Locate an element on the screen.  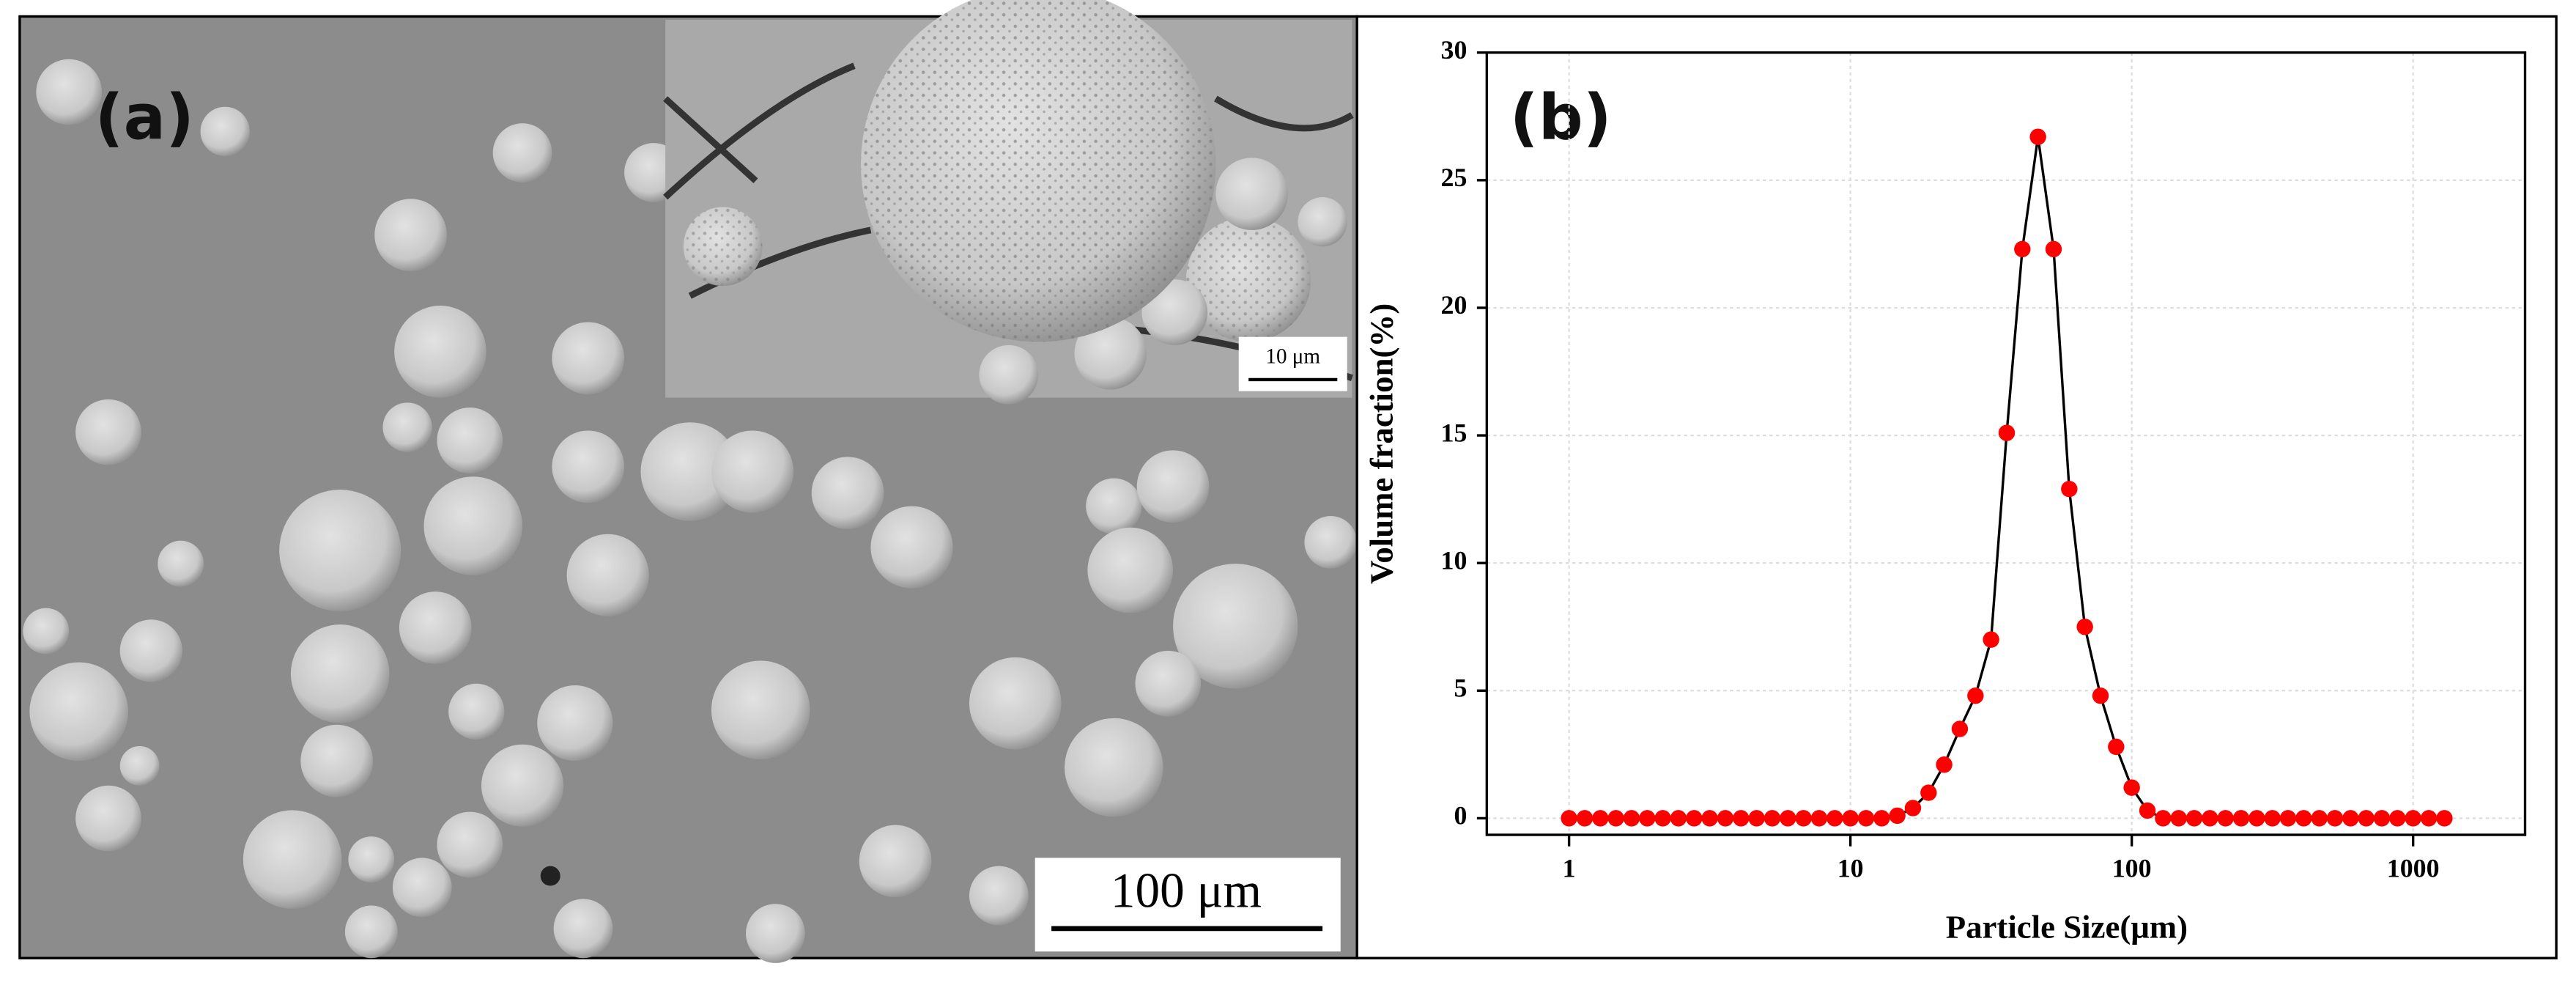
scale-box is located at coordinates (1188, 905).